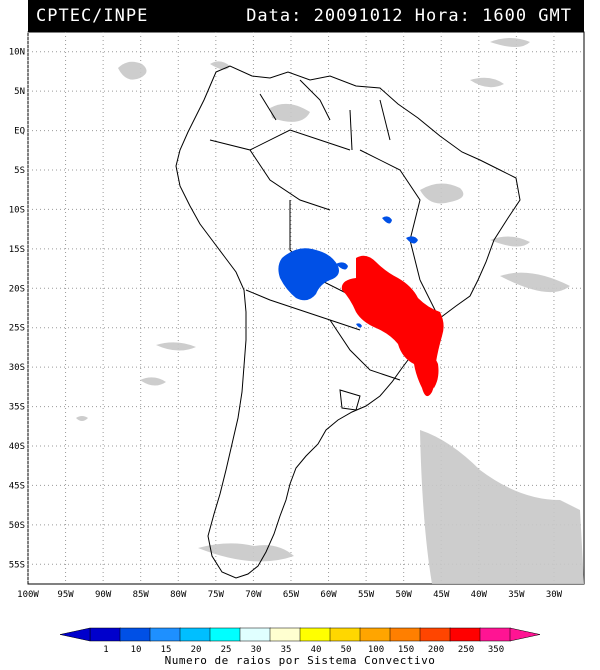 This screenshot has height=670, width=600. Describe the element at coordinates (366, 595) in the screenshot. I see `longitude-tick-label: 55W` at that location.